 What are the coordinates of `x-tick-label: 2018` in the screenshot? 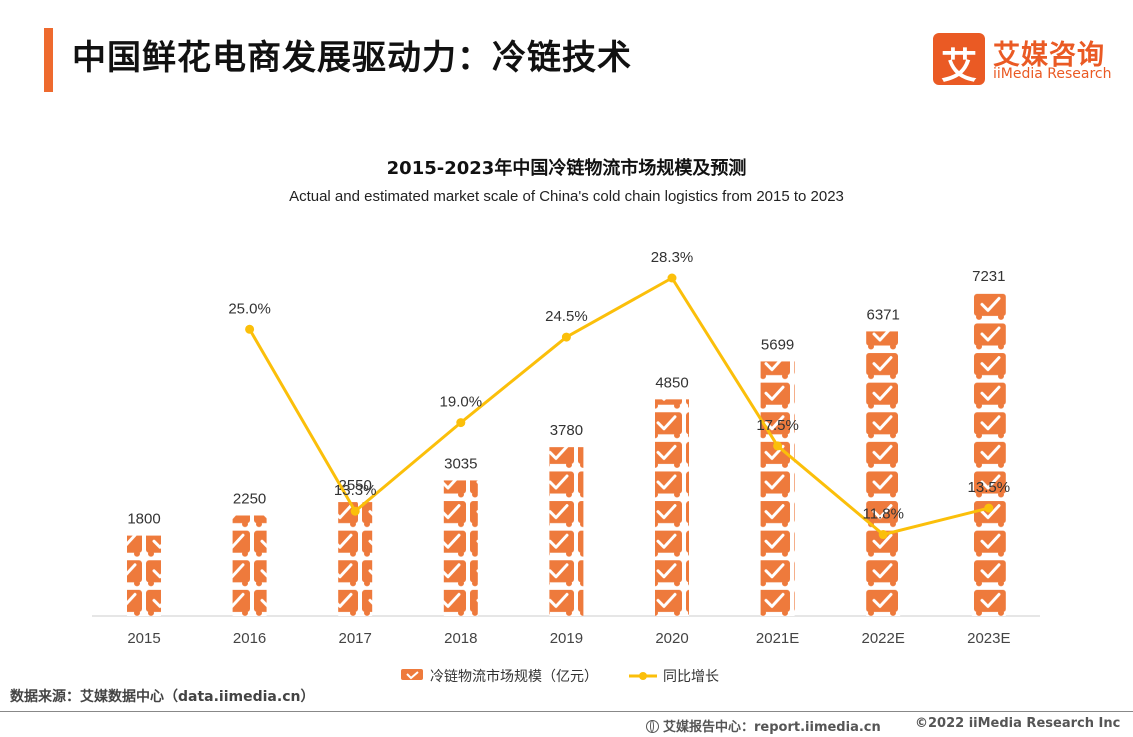 It's located at (460, 638).